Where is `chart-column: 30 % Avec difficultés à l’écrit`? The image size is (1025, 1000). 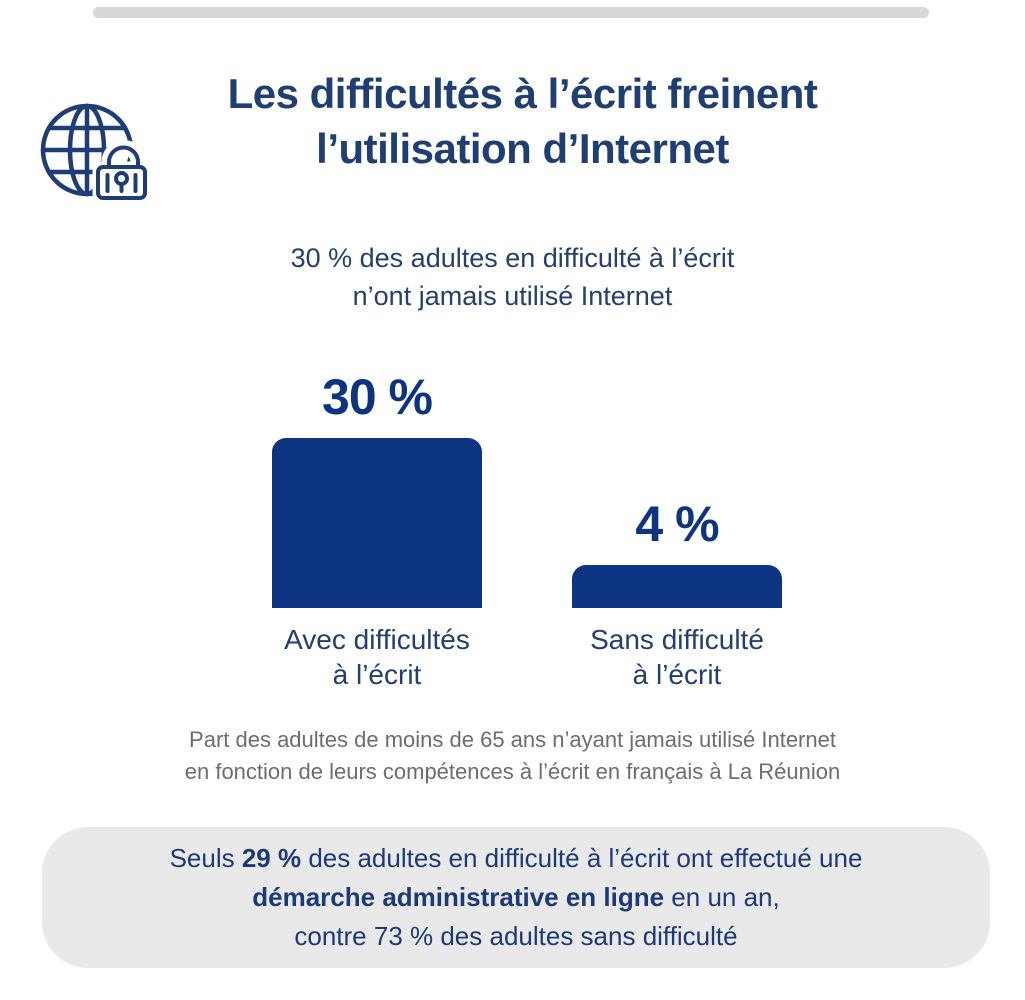
chart-column: 30 % Avec difficultés à l’écrit is located at coordinates (377, 530).